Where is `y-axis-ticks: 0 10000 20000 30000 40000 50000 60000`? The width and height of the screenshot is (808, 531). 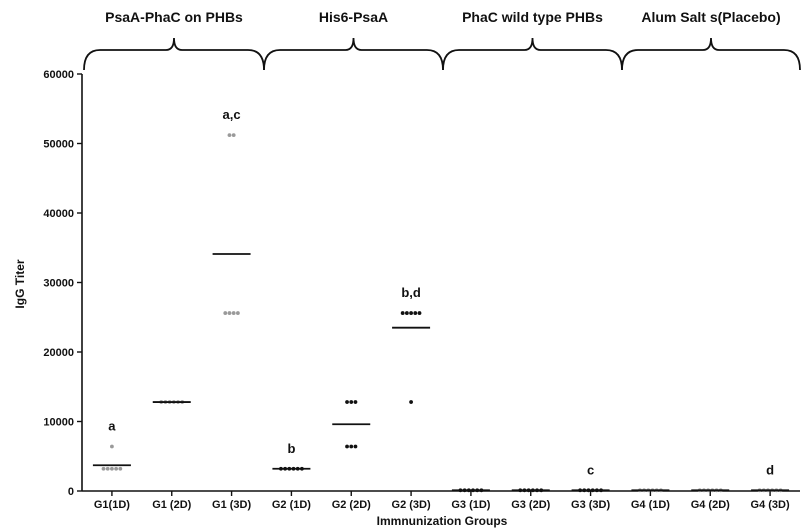 y-axis-ticks: 0 10000 20000 30000 40000 50000 60000 is located at coordinates (62, 283).